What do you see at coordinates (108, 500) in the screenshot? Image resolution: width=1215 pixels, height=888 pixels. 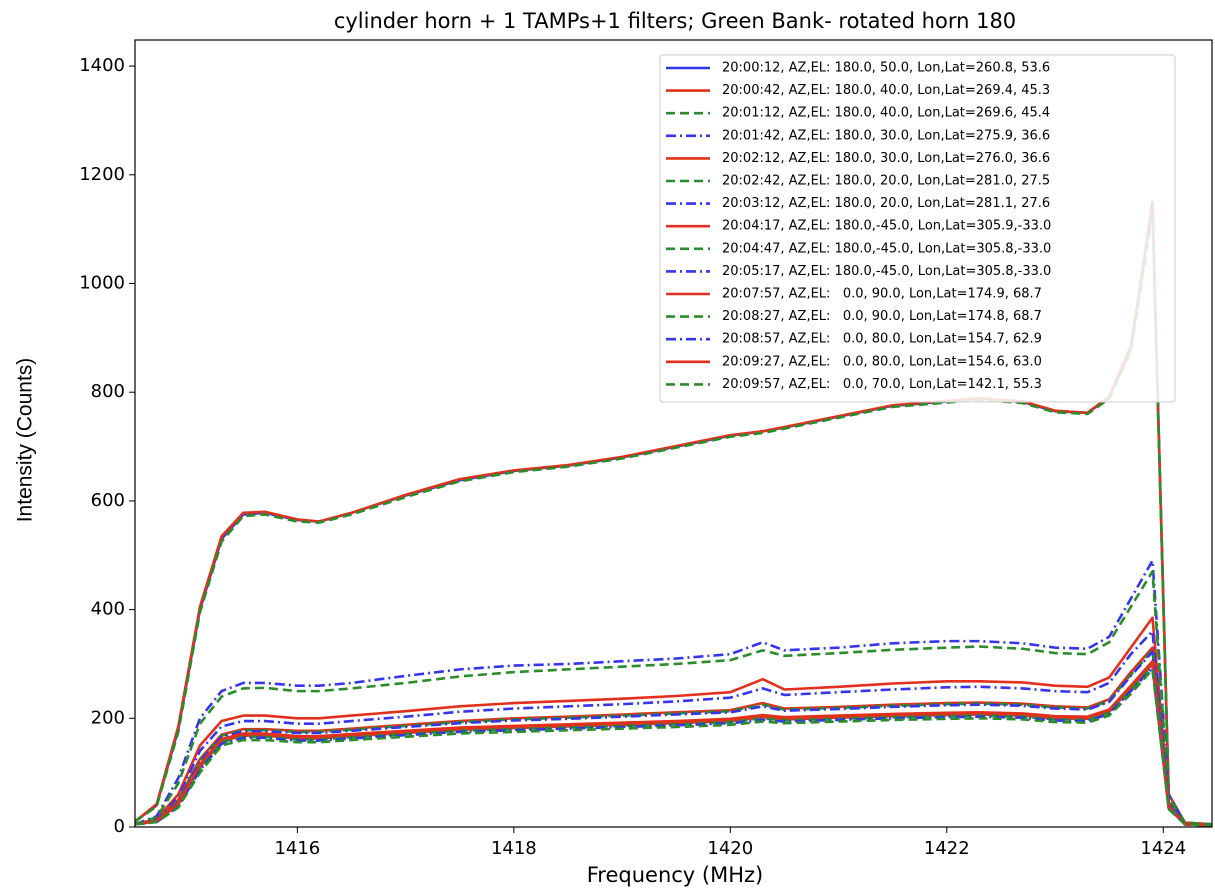 I see `y-tick-label: 600` at bounding box center [108, 500].